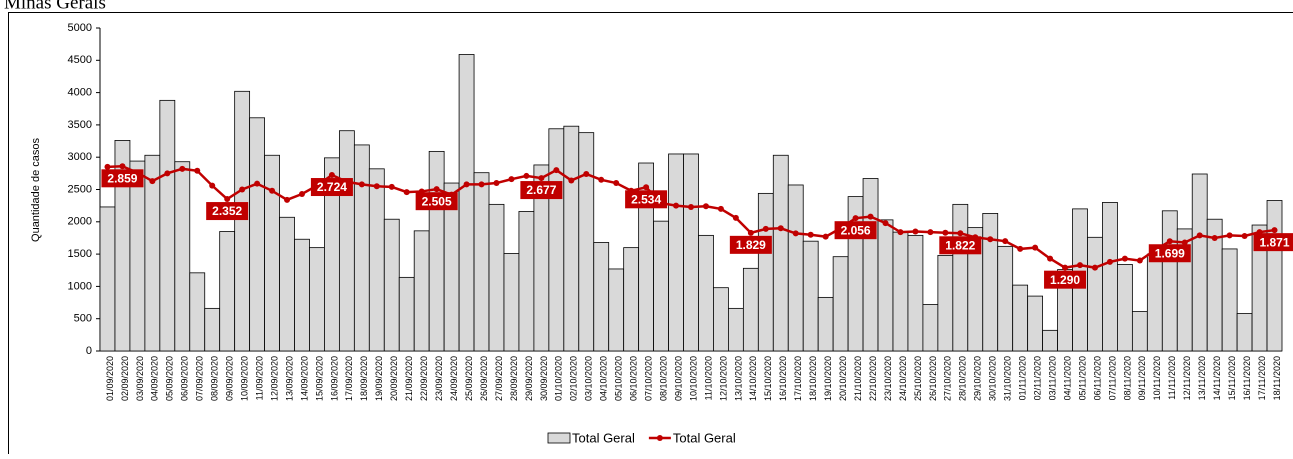 Image resolution: width=1293 pixels, height=459 pixels. Describe the element at coordinates (227, 211) in the screenshot. I see `data-label: 2.352` at that location.